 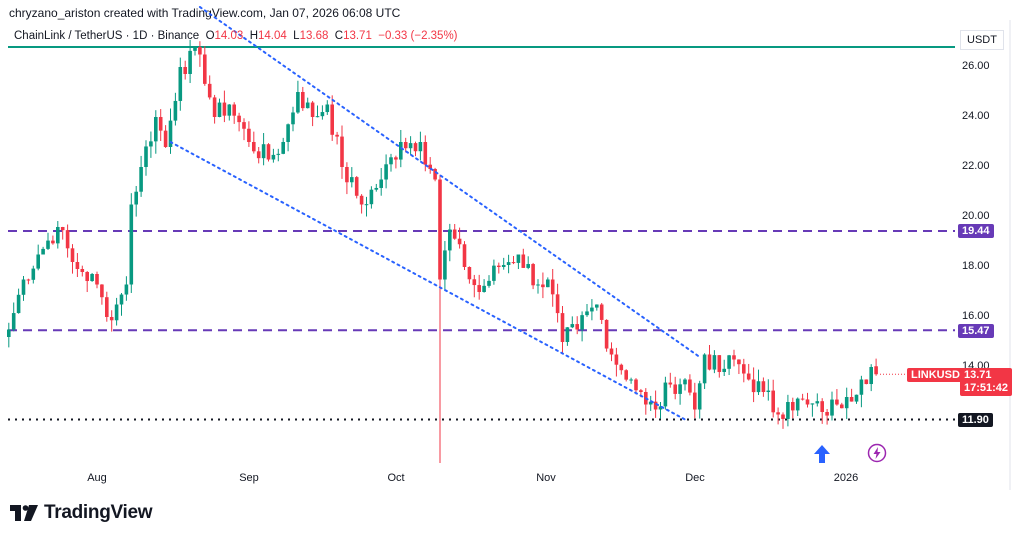 I want to click on high-label: H, so click(x=253, y=36).